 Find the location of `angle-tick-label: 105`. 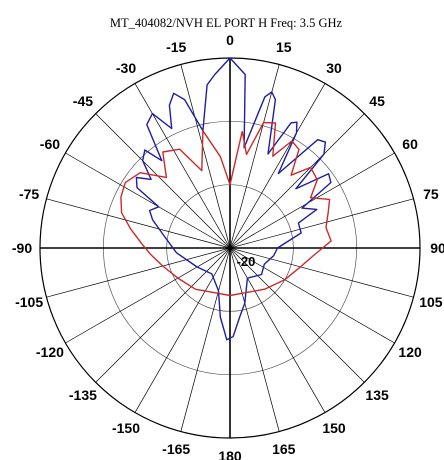

angle-tick-label: 105 is located at coordinates (431, 302).